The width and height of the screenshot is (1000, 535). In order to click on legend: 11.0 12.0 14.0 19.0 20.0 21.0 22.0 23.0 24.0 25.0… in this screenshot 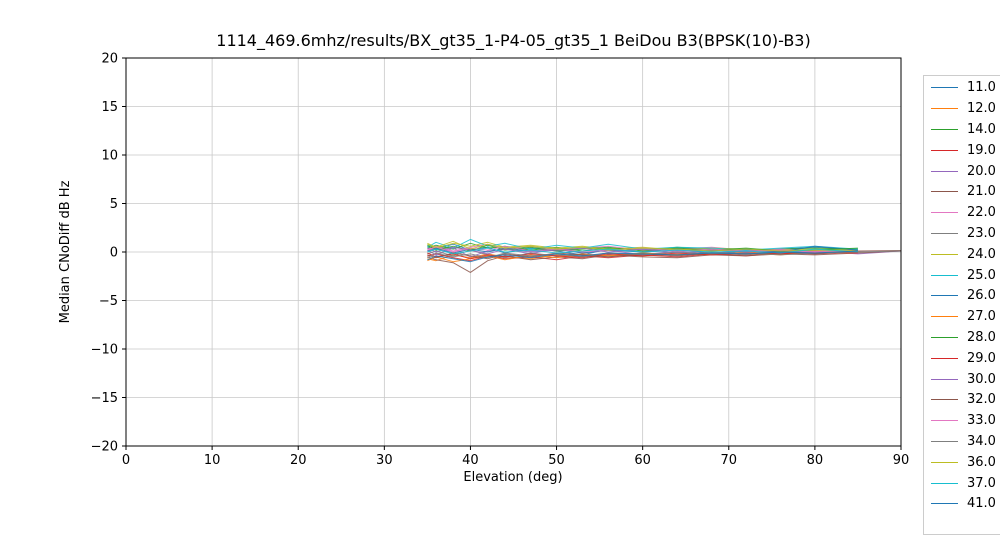, I will do `click(961, 305)`.